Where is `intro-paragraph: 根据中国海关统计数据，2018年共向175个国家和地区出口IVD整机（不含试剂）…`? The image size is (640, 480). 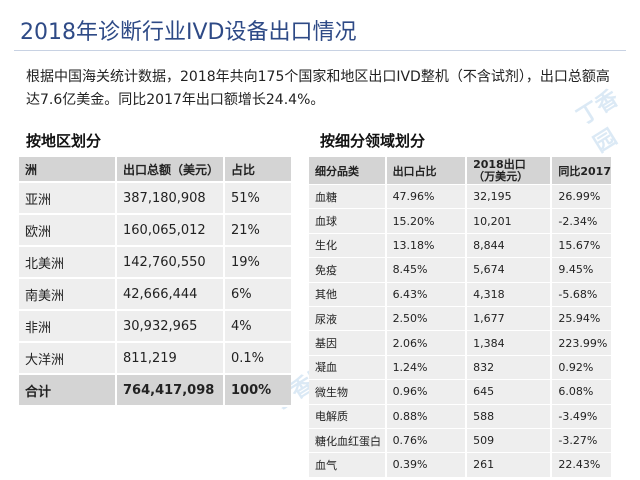
intro-paragraph: 根据中国海关统计数据，2018年共向175个国家和地区出口IVD整机（不含试剂）… is located at coordinates (318, 88).